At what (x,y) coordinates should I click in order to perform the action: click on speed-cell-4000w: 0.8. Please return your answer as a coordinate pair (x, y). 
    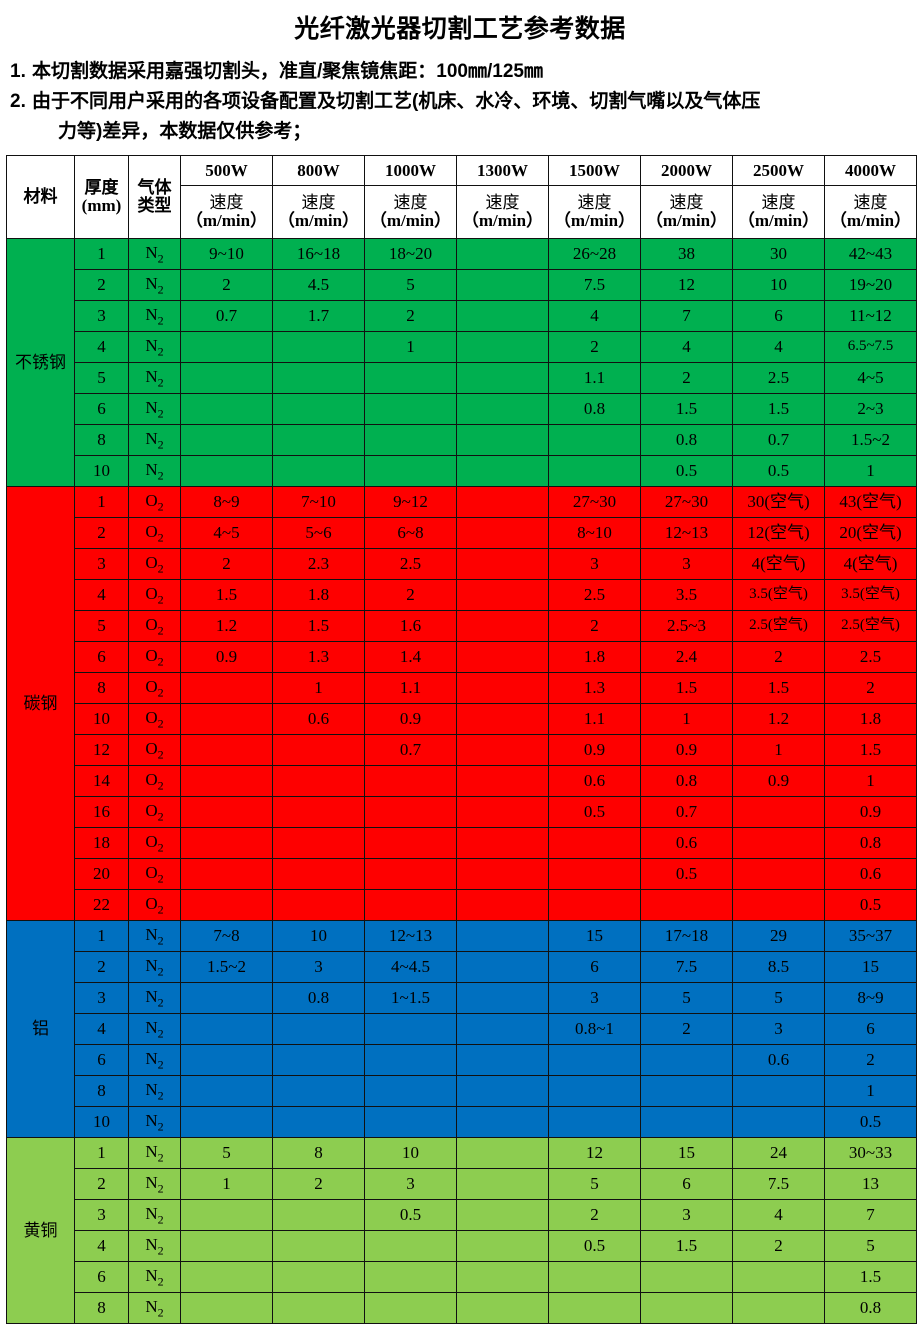
    Looking at the image, I should click on (870, 1308).